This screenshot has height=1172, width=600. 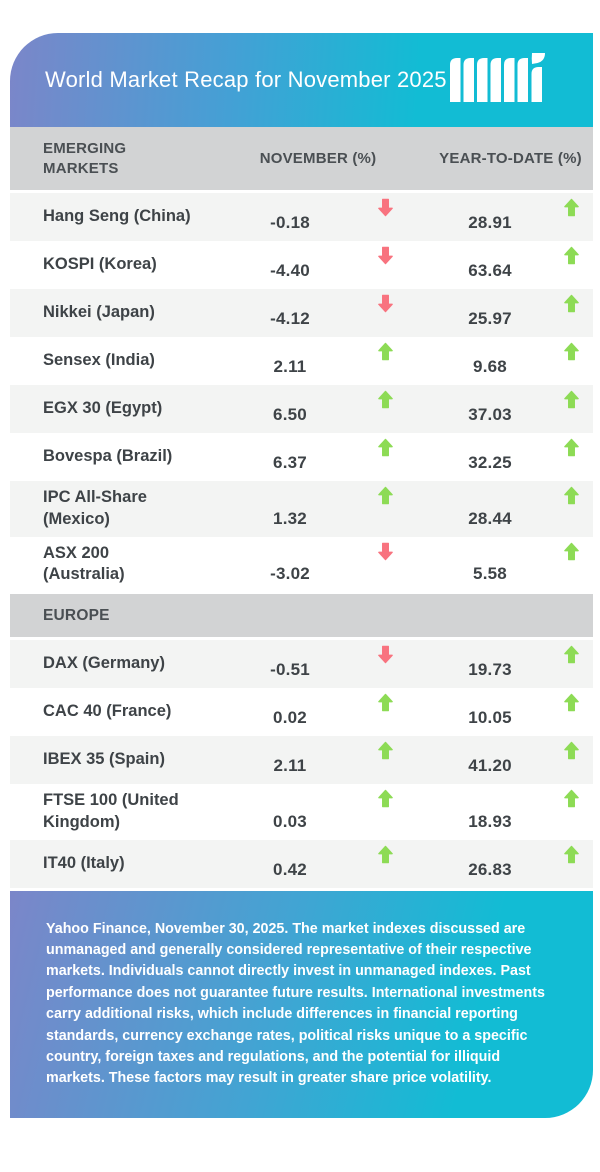 What do you see at coordinates (490, 766) in the screenshot?
I see `ytd-value: 41.20` at bounding box center [490, 766].